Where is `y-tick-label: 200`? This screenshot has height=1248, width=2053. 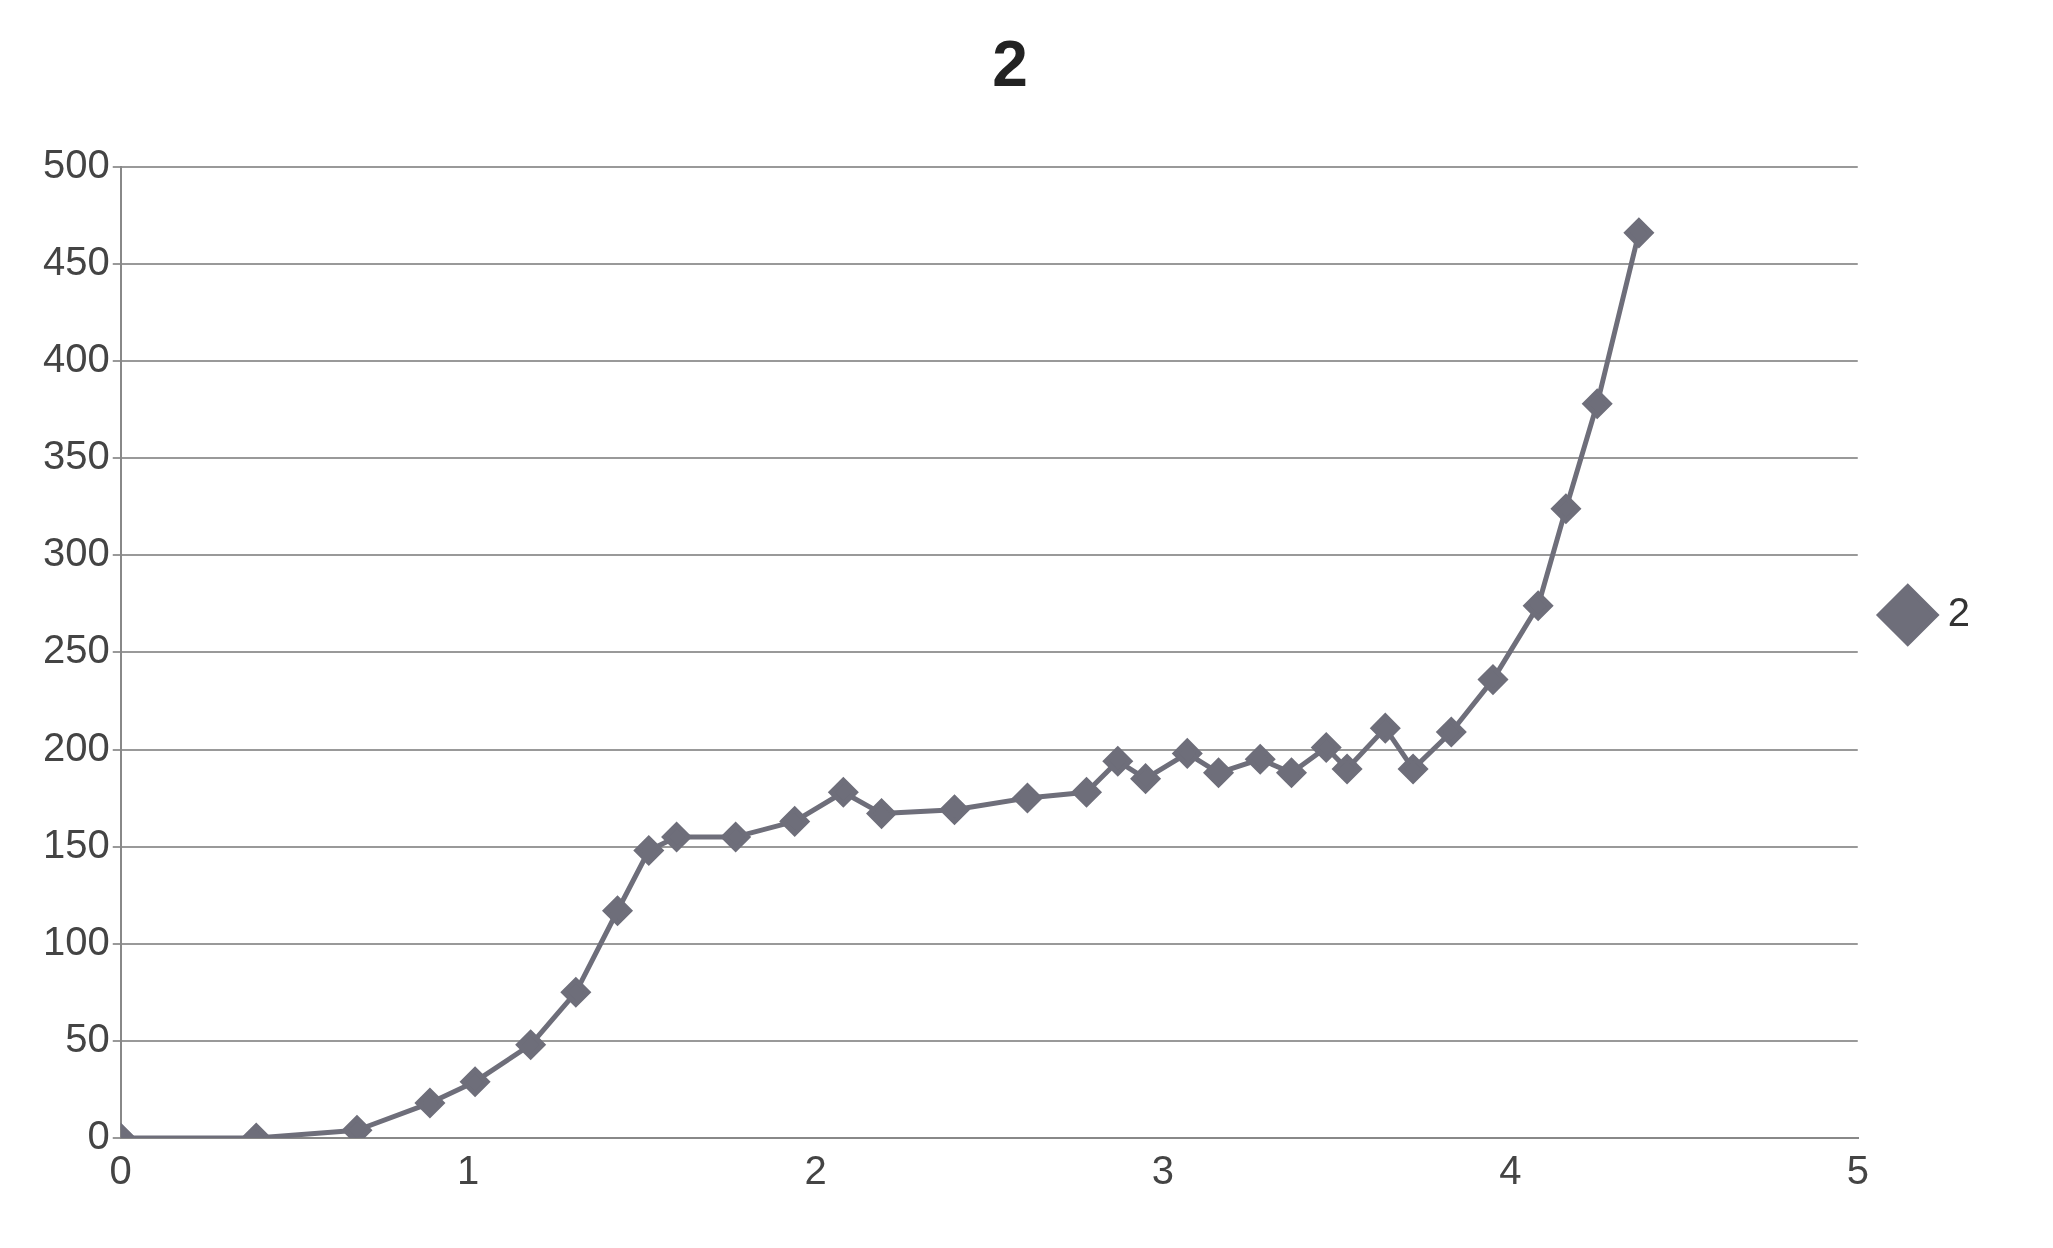 y-tick-label: 200 is located at coordinates (76, 746).